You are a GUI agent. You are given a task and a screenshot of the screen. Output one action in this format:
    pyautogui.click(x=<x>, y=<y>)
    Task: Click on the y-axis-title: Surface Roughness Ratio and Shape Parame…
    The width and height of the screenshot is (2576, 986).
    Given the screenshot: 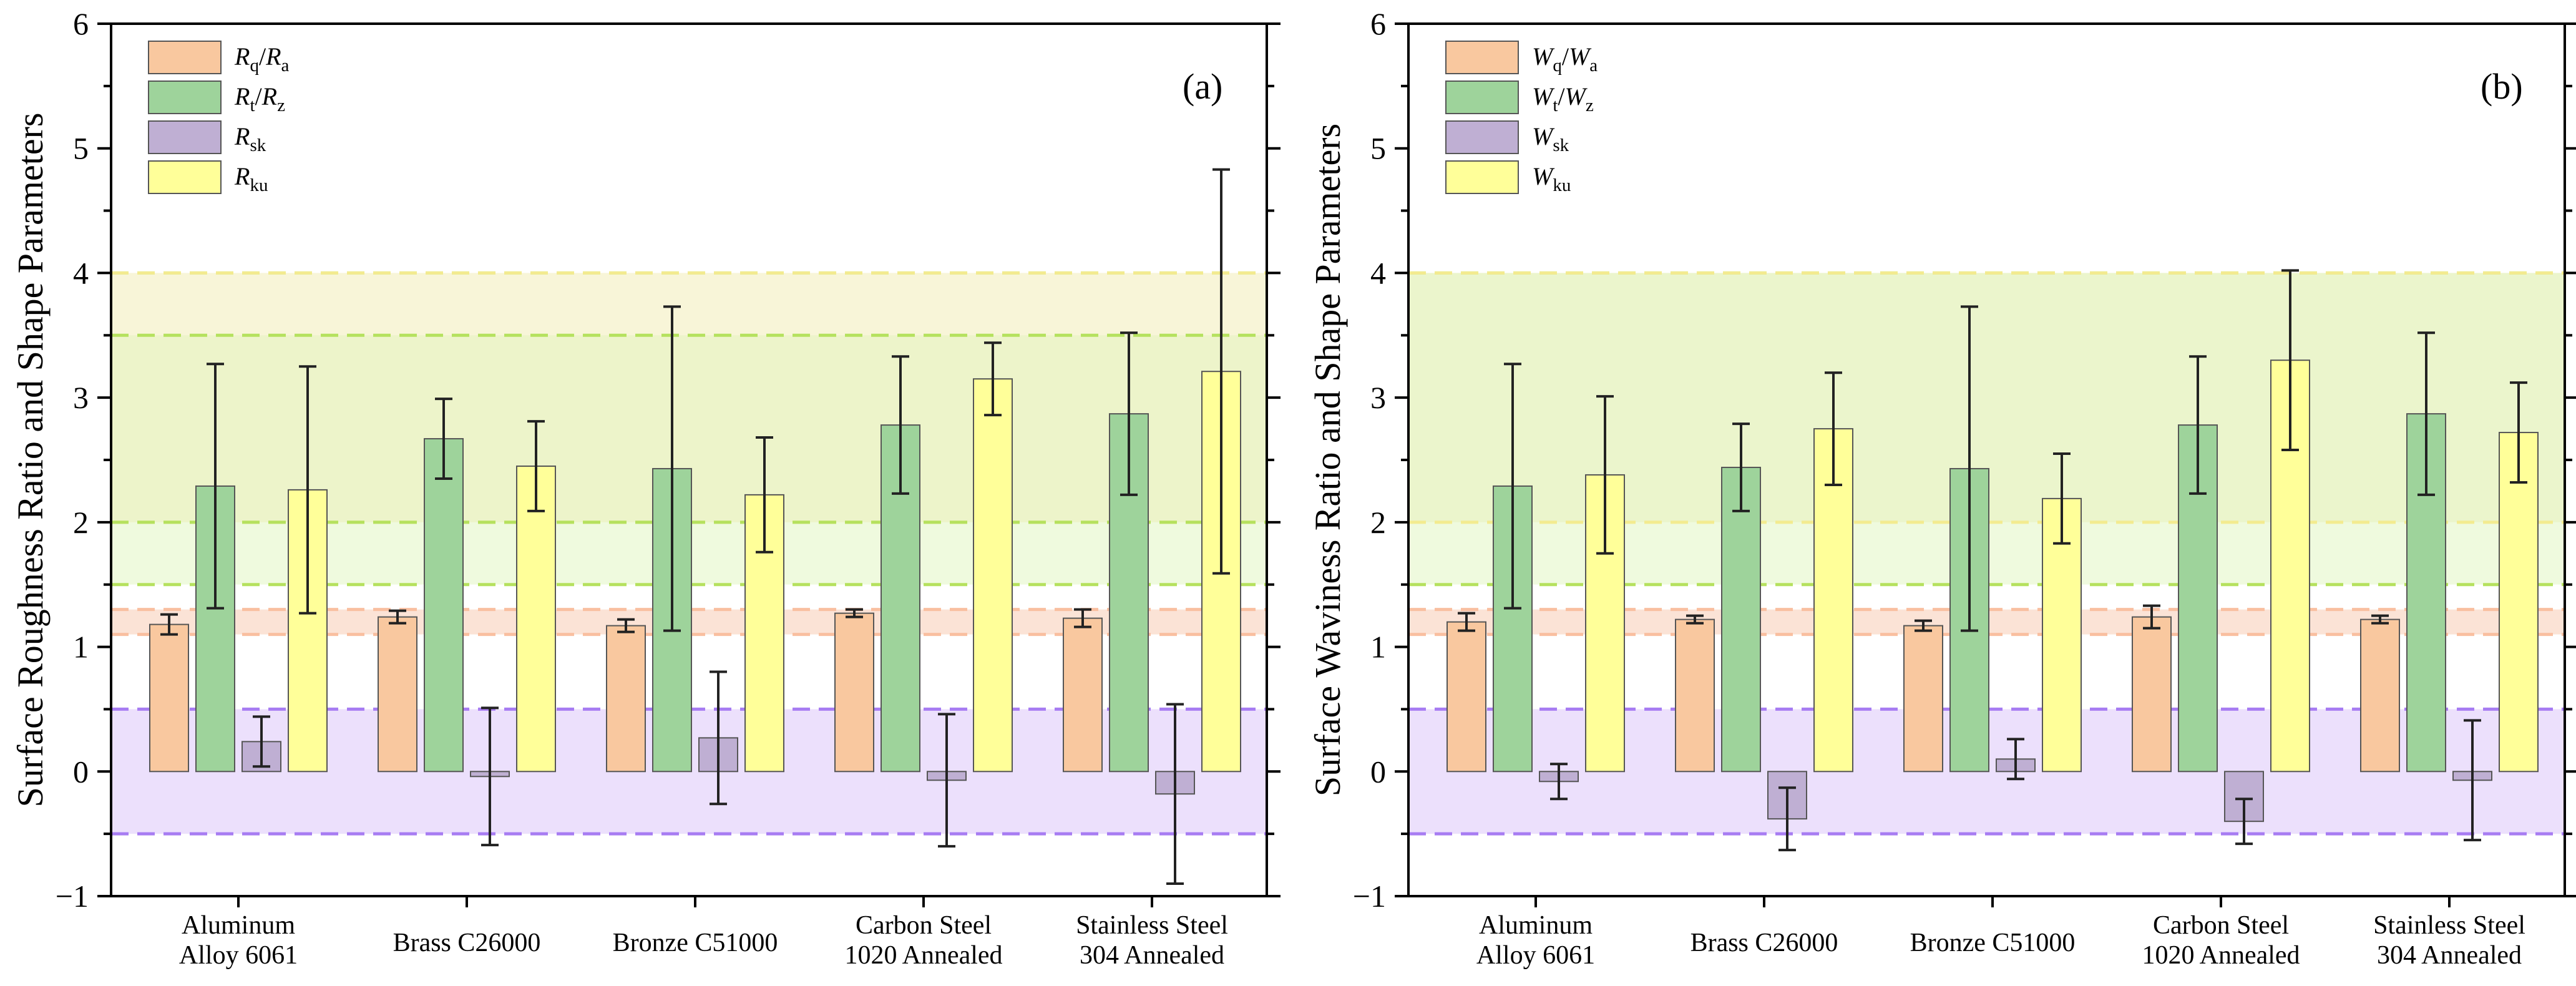 What is the action you would take?
    pyautogui.click(x=30, y=460)
    